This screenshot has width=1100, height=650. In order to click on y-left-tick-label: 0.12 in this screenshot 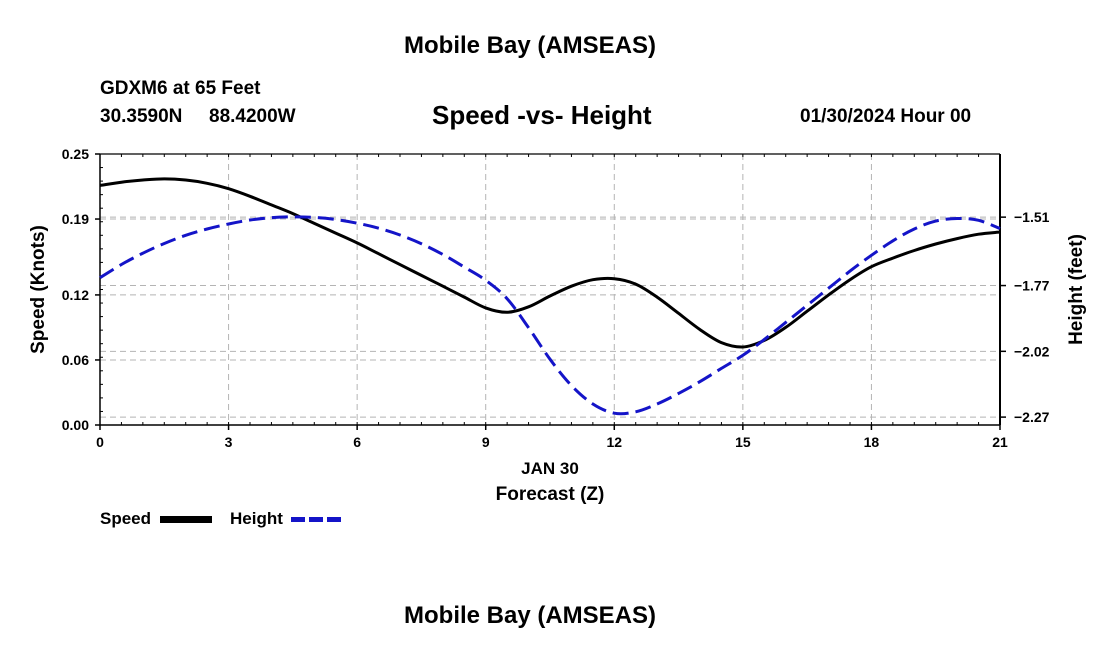, I will do `click(75, 295)`.